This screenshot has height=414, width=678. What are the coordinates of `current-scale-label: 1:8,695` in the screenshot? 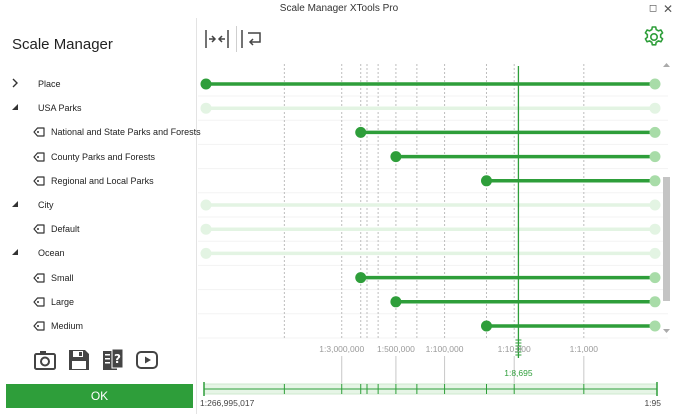 It's located at (518, 373).